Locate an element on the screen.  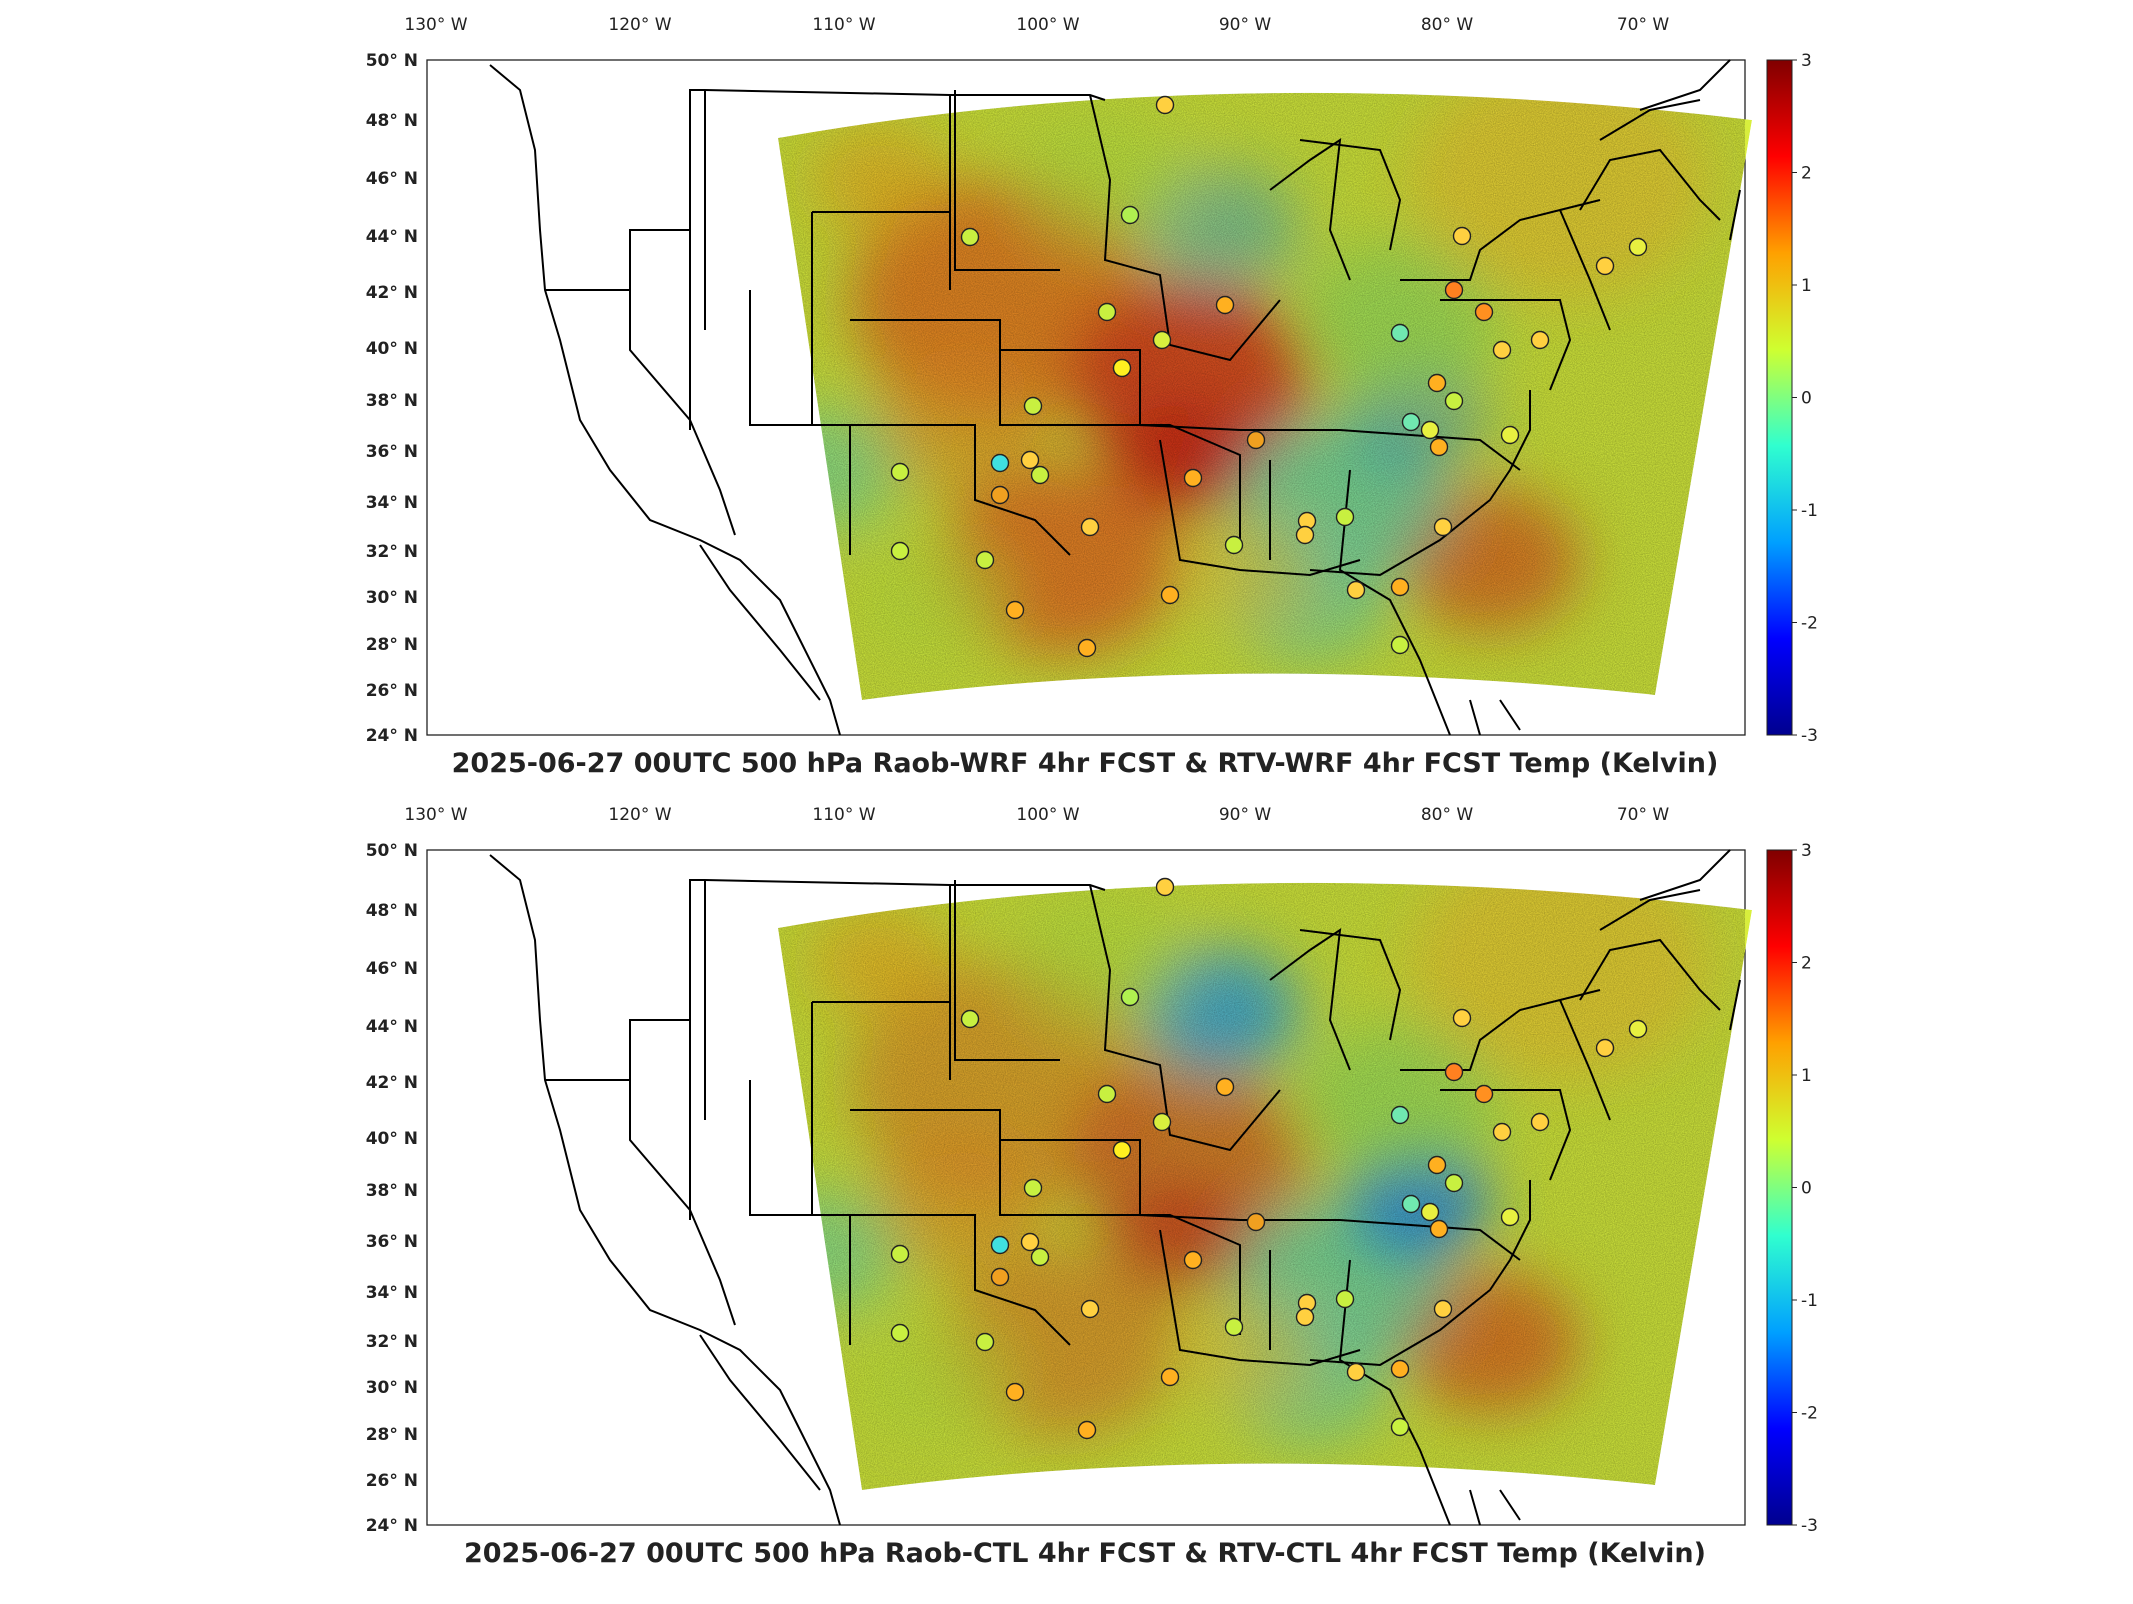
lon-tick-label: 110° W is located at coordinates (843, 815).